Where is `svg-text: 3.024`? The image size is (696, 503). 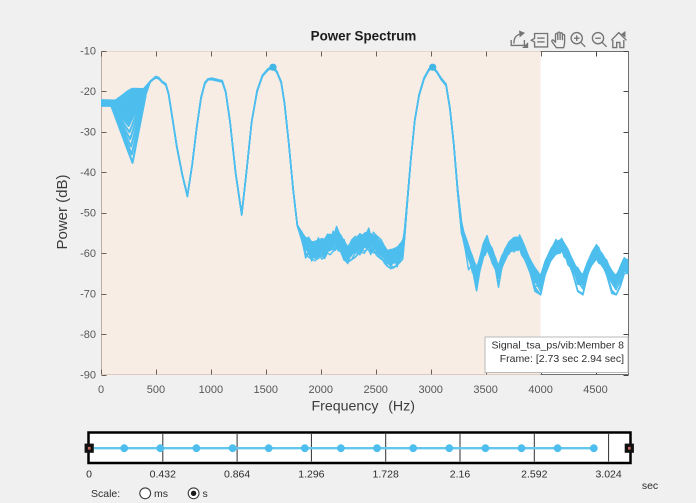 svg-text: 3.024 is located at coordinates (608, 475).